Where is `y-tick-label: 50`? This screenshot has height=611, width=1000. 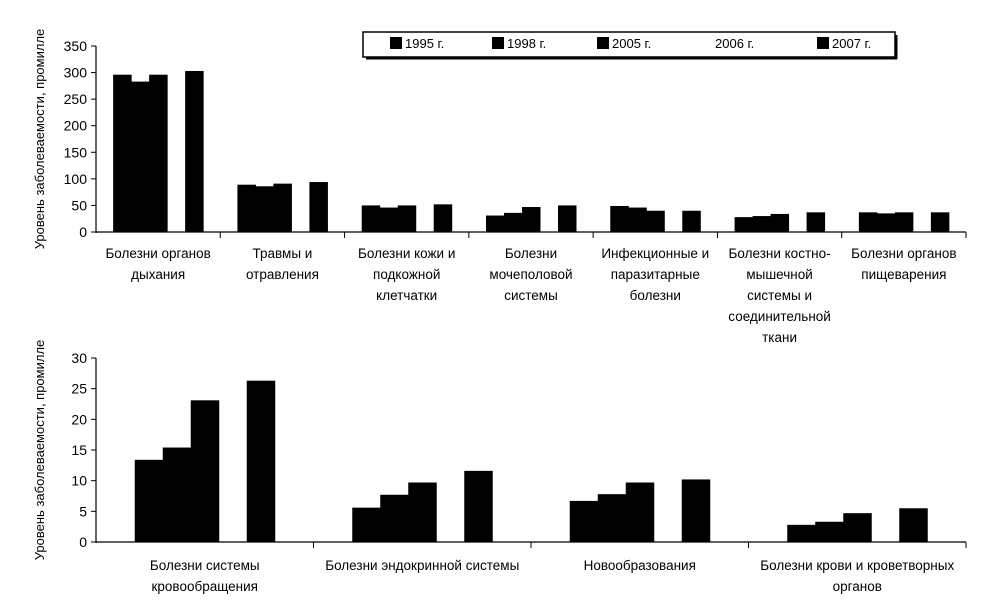
y-tick-label: 50 is located at coordinates (79, 205).